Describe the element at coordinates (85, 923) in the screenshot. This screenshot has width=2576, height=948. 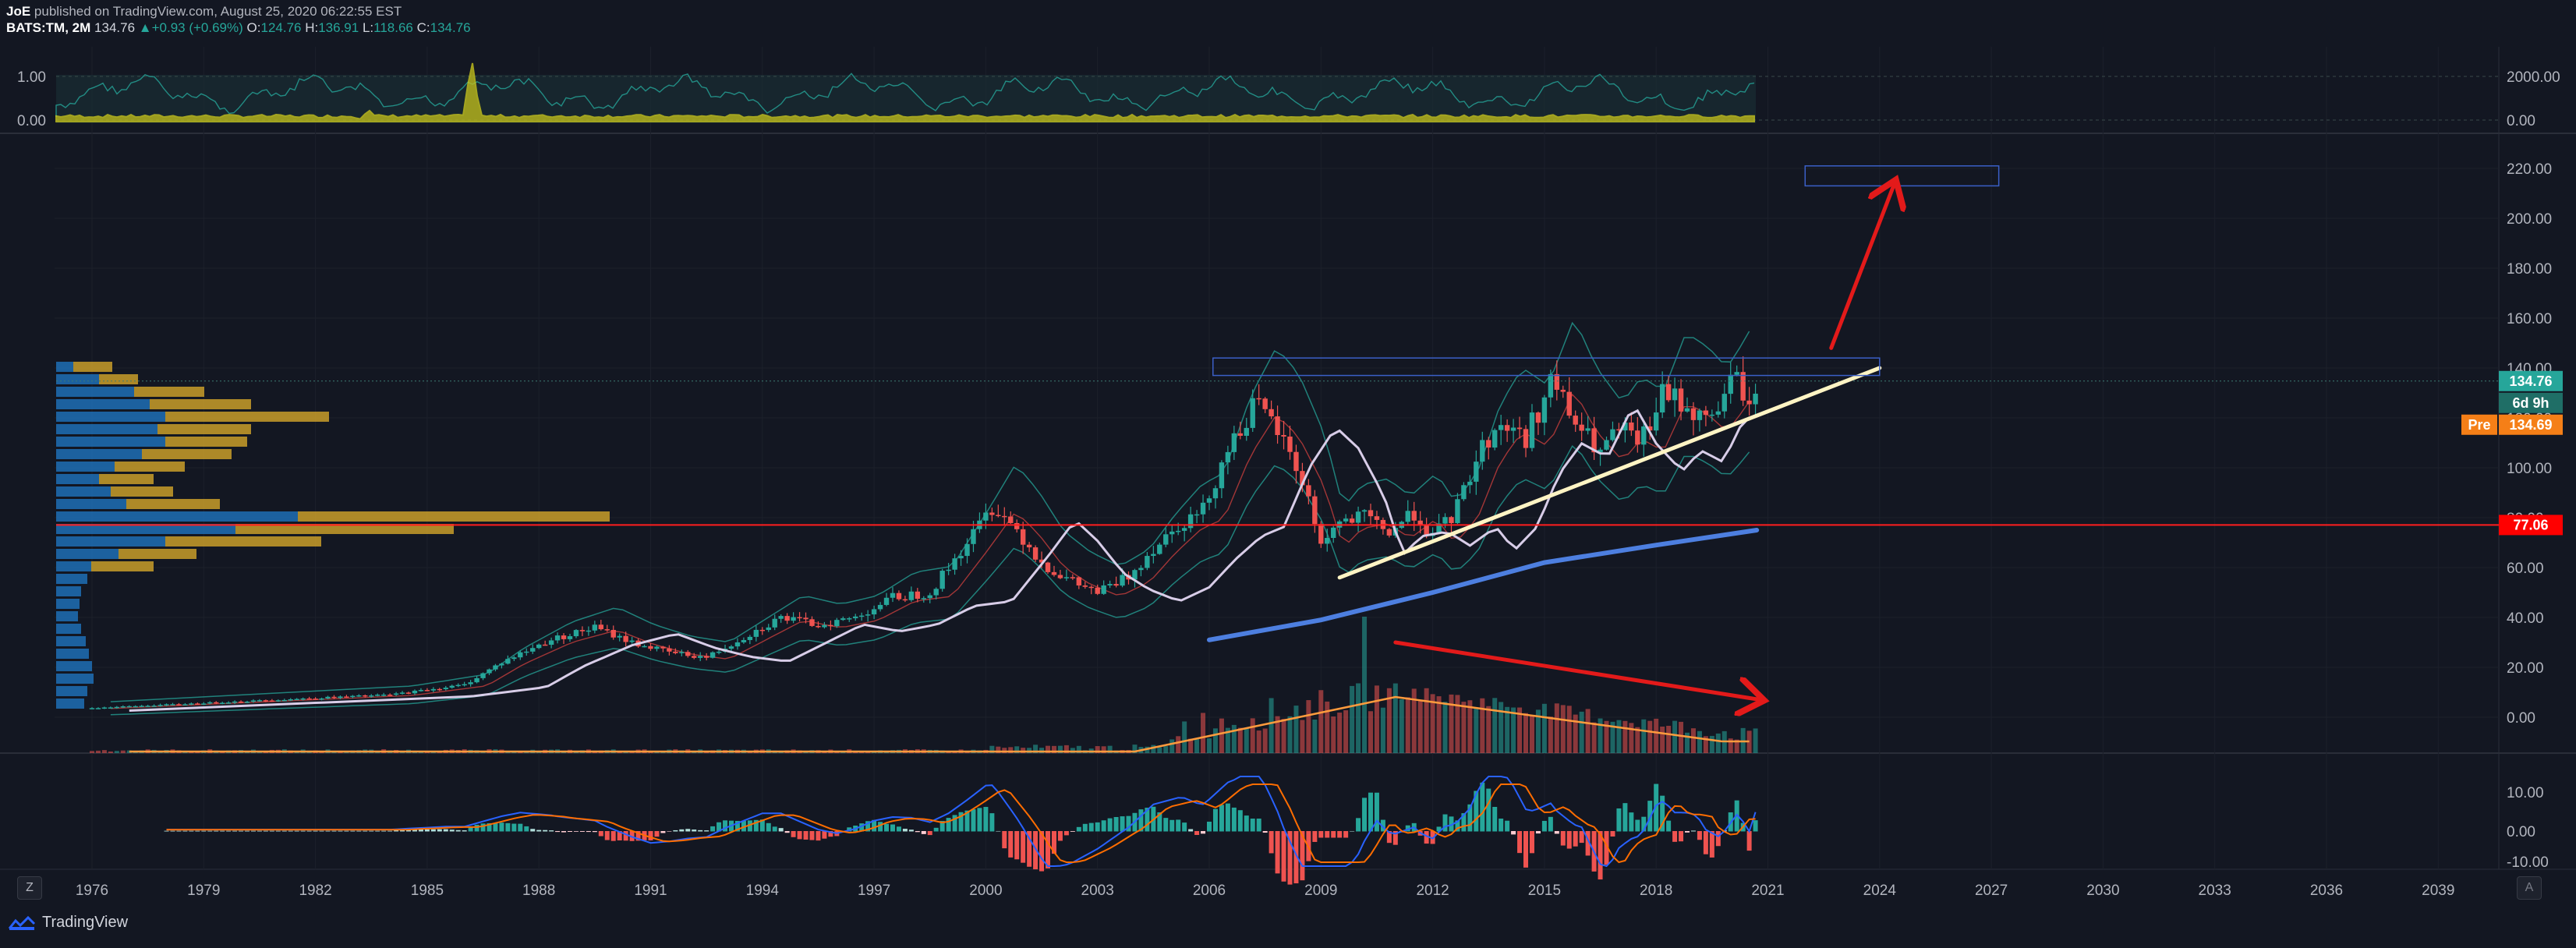
I see `tradingview-brand: TradingView` at that location.